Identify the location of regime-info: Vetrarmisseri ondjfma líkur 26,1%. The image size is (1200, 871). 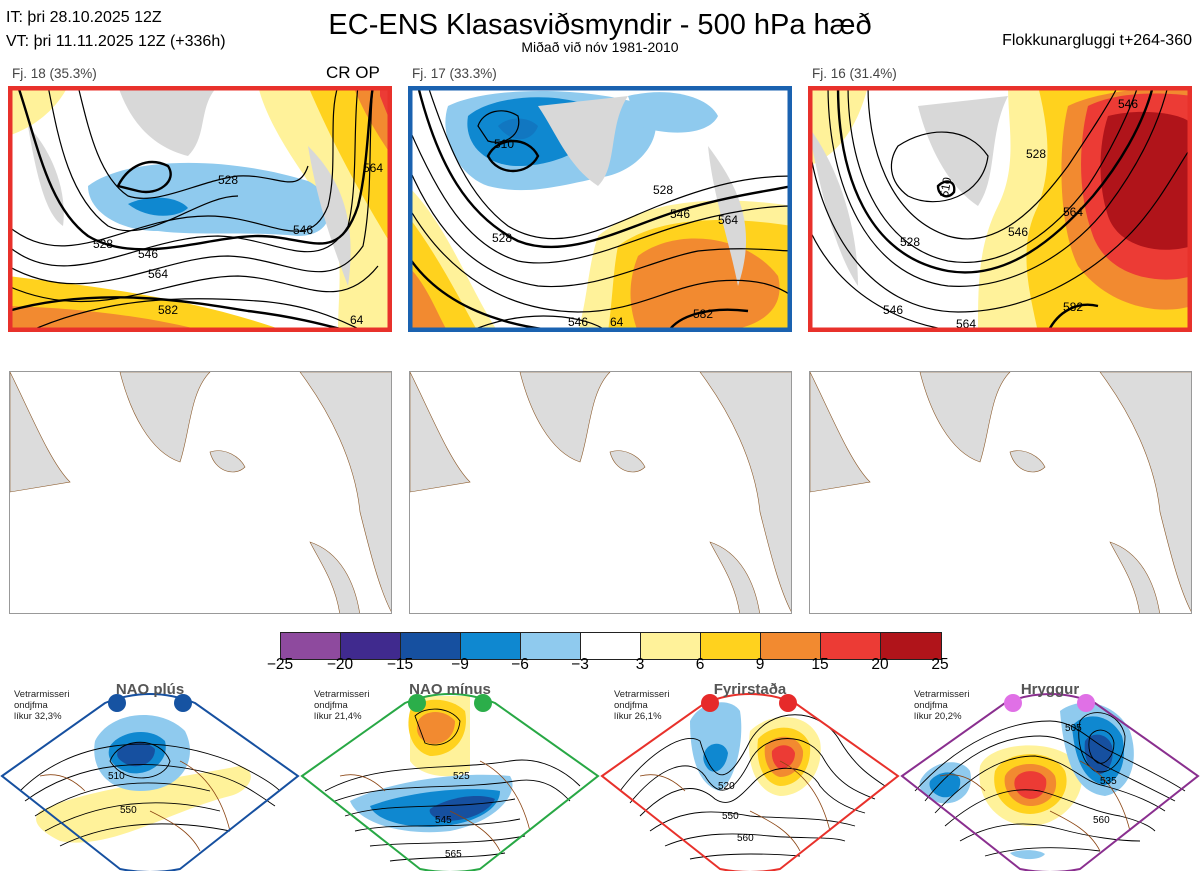
(641, 705).